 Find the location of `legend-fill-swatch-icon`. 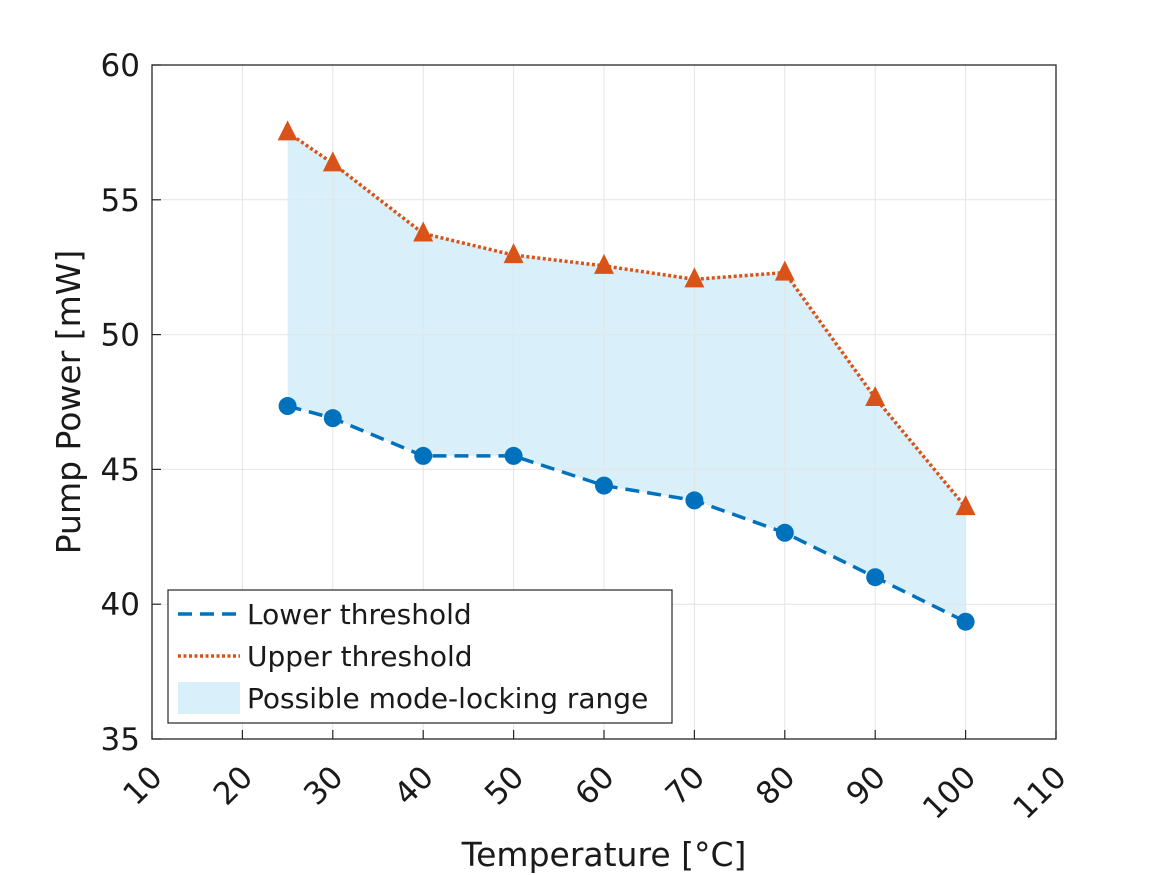

legend-fill-swatch-icon is located at coordinates (209, 698).